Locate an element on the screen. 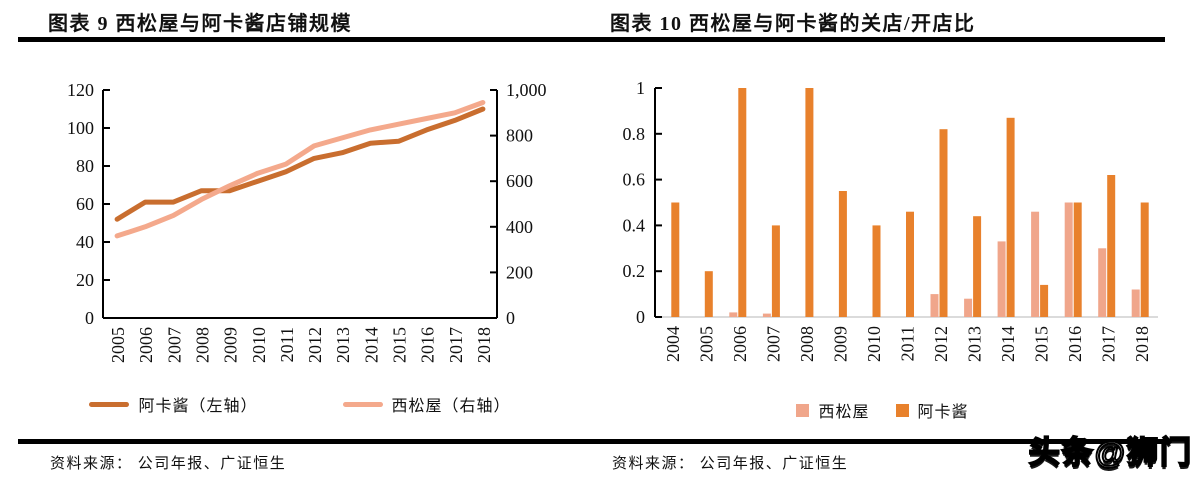  nishimatsuya-line-swatch-icon is located at coordinates (362, 404).